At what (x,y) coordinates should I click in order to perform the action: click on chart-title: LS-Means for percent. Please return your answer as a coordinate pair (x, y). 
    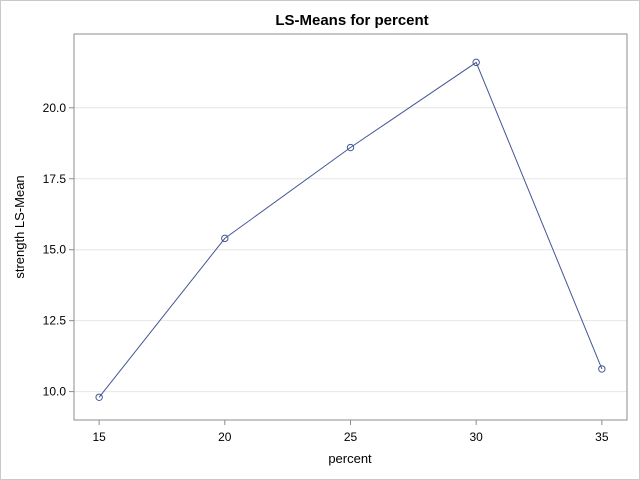
    Looking at the image, I should click on (351, 20).